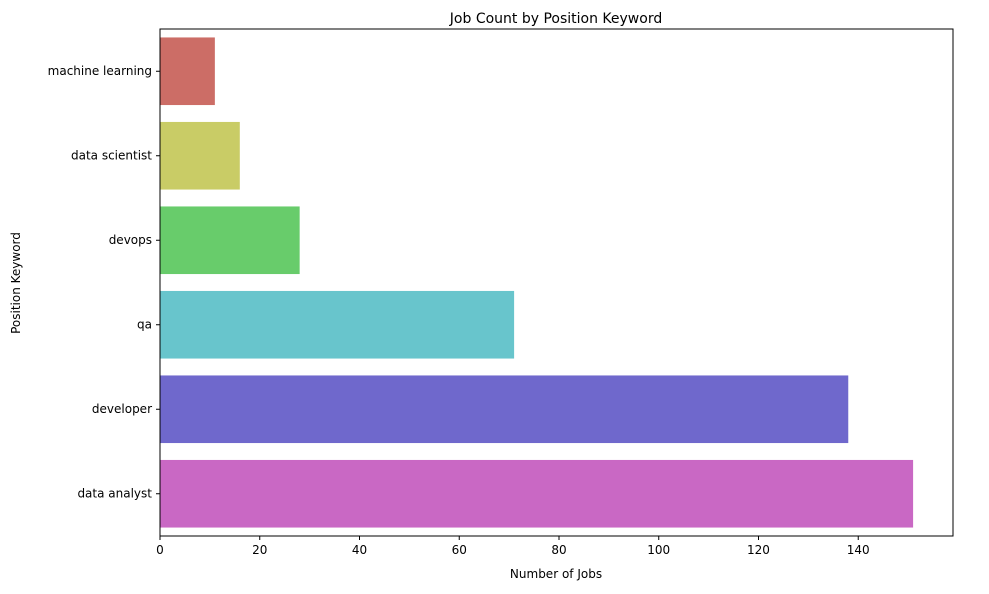 Image resolution: width=989 pixels, height=594 pixels. What do you see at coordinates (555, 19) in the screenshot?
I see `chart-title: Job Count by Position Keyword` at bounding box center [555, 19].